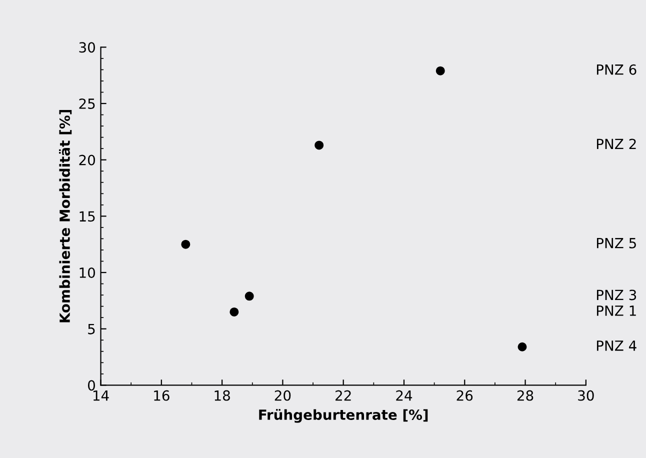 The image size is (646, 458). What do you see at coordinates (222, 395) in the screenshot?
I see `x-tick-label: 18` at bounding box center [222, 395].